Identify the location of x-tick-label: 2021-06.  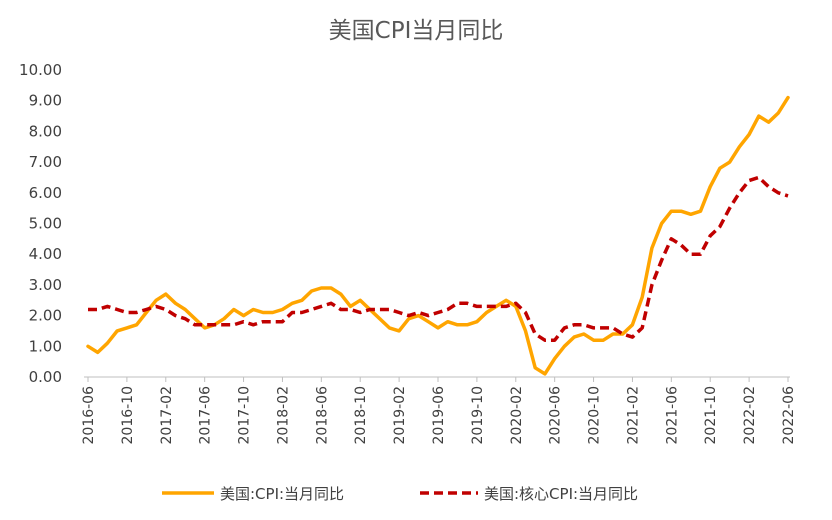
(672, 415).